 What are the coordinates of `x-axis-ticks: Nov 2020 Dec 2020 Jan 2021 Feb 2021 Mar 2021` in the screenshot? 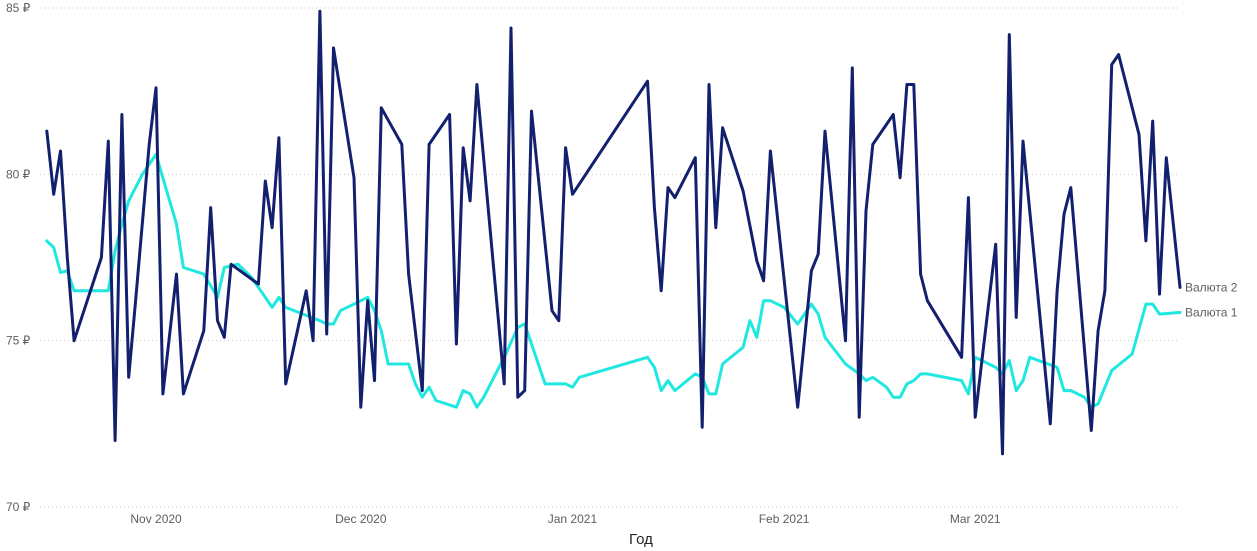 It's located at (565, 519).